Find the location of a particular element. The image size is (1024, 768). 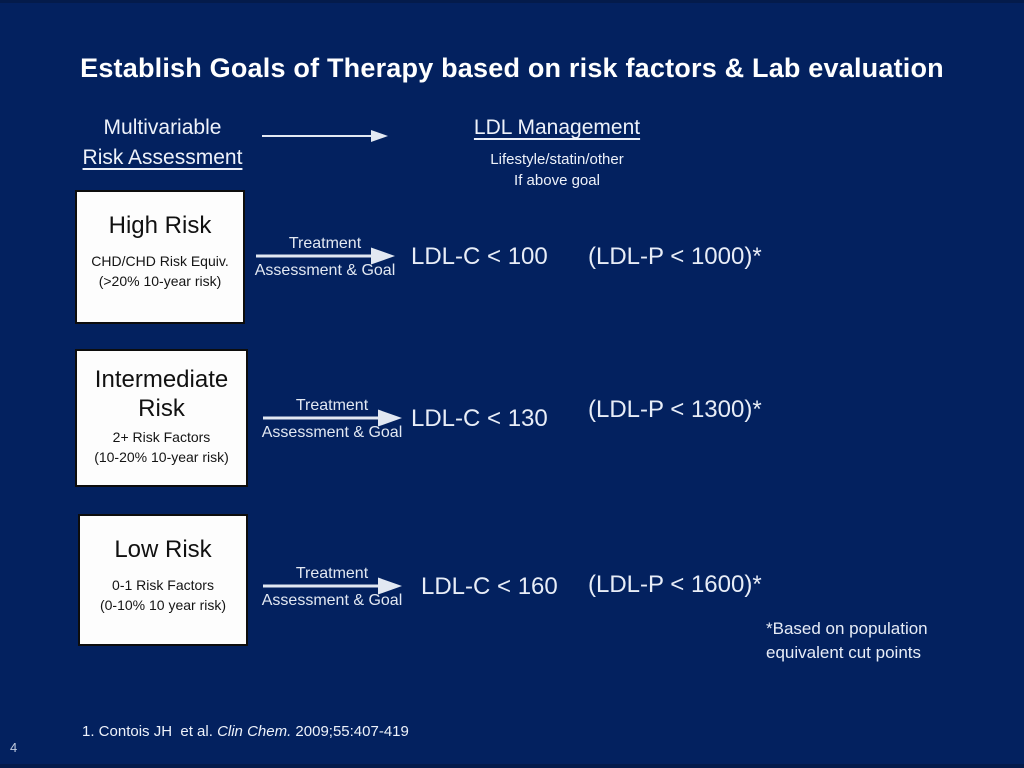

intermediate-risk-box-title: Intermediate Risk is located at coordinates (161, 394).